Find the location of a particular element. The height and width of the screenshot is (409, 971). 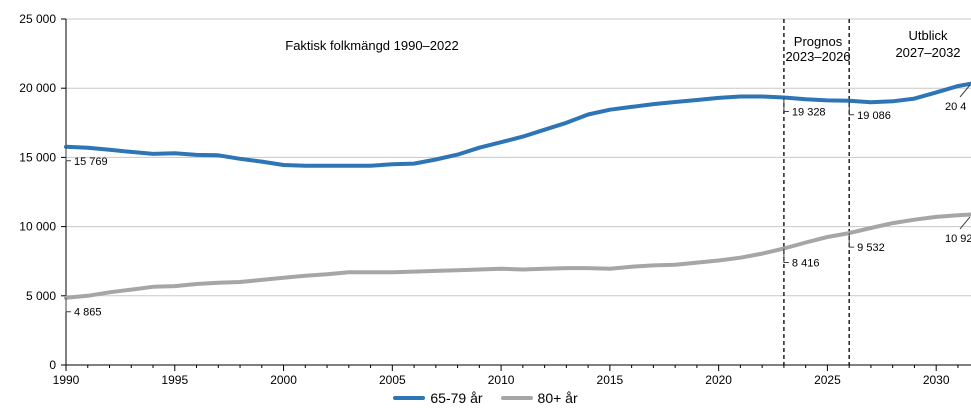

legend-label-65-79: 65-79 år is located at coordinates (456, 398).